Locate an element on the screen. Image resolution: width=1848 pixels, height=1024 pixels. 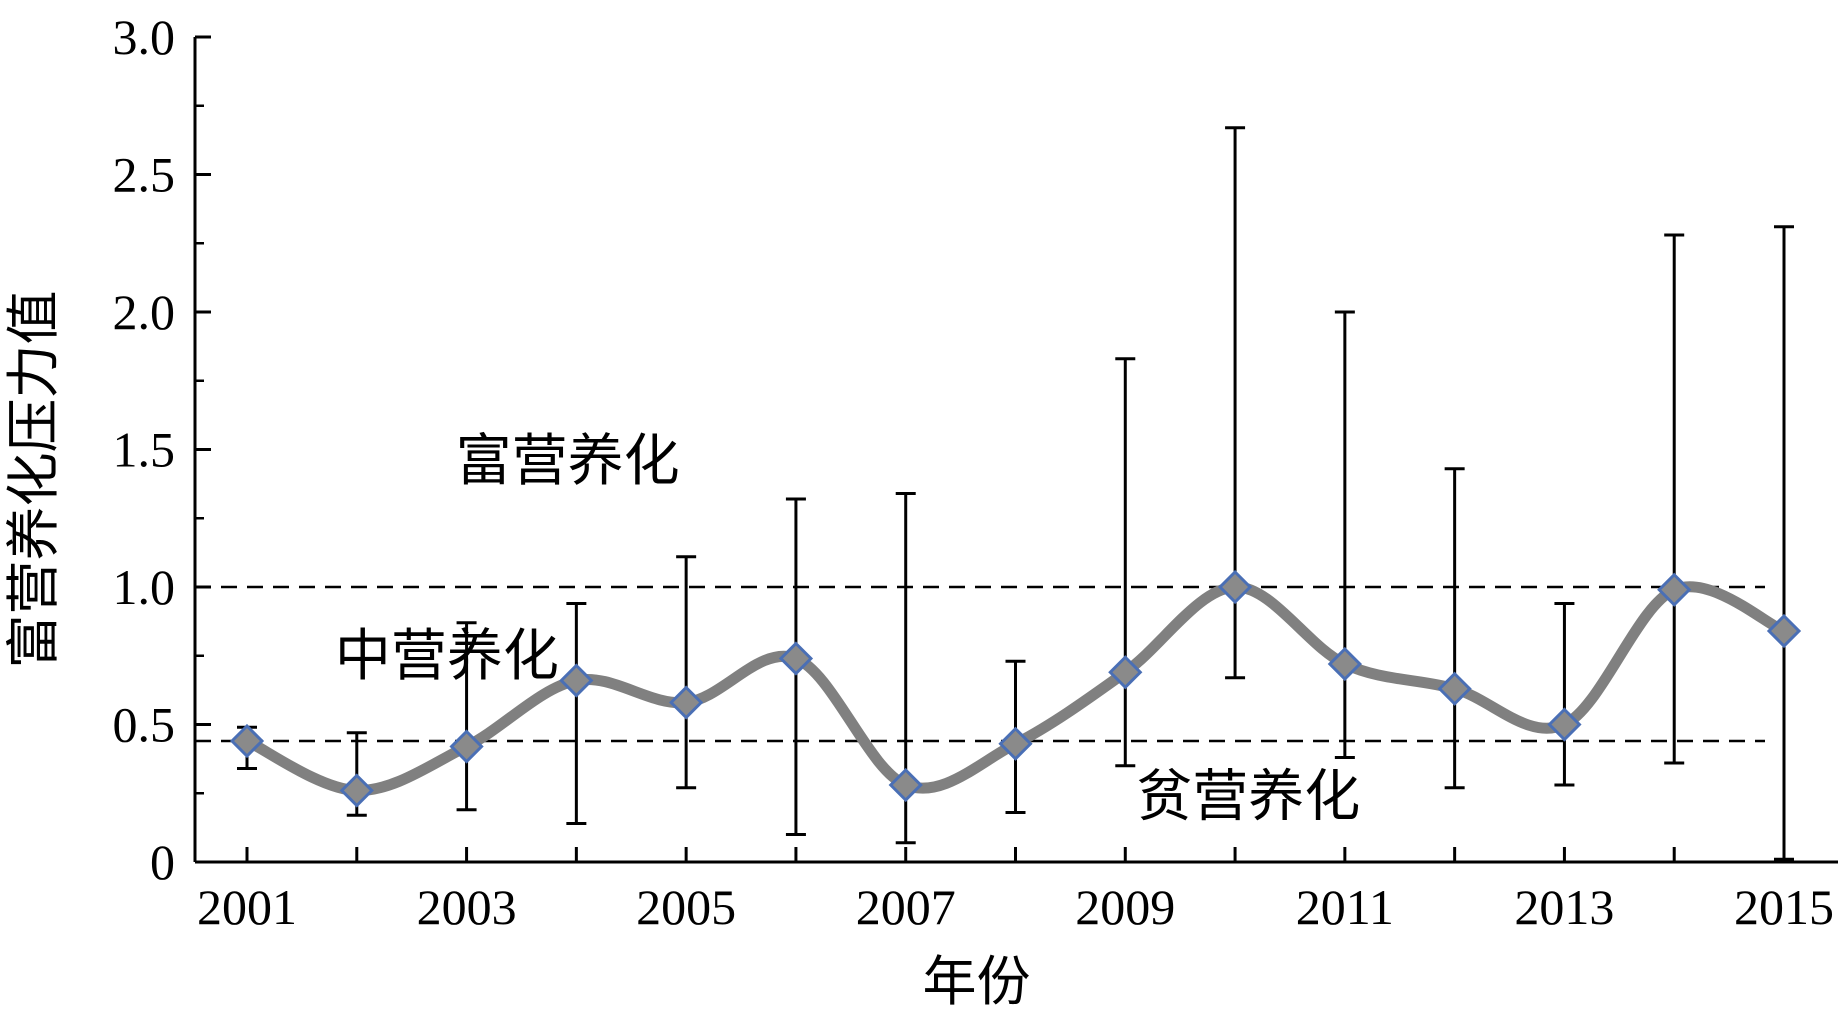
y-tick-label: 2.0 is located at coordinates (144, 312).